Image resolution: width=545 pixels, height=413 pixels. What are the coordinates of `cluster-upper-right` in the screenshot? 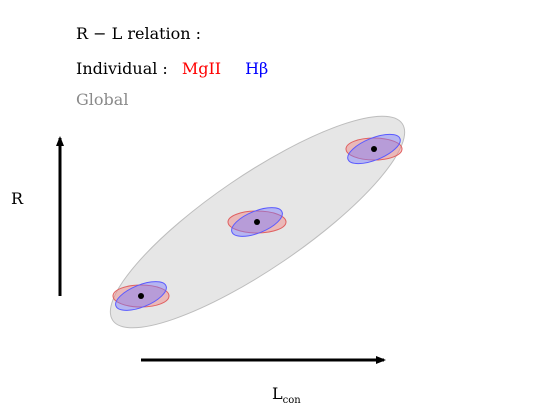 It's located at (374, 149).